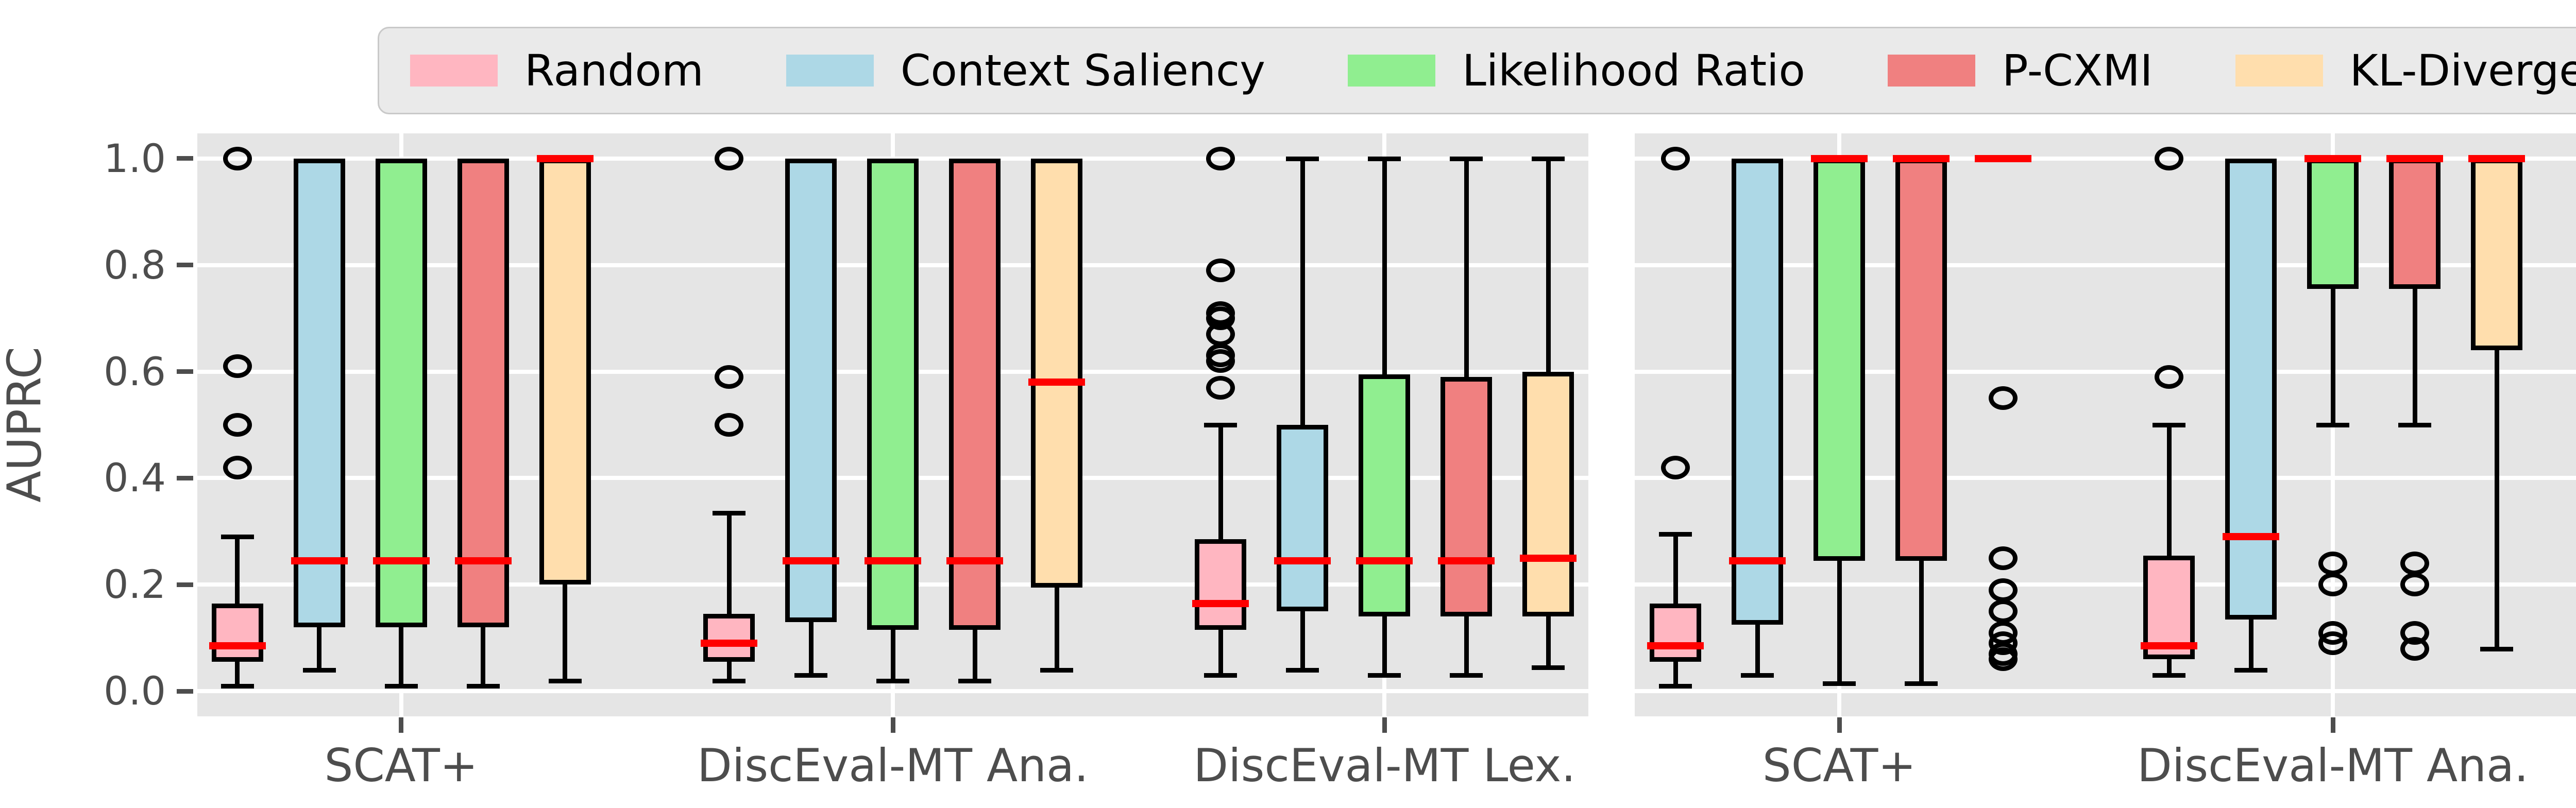 This screenshot has width=2576, height=808. I want to click on y-tick-label: 0.8, so click(135, 265).